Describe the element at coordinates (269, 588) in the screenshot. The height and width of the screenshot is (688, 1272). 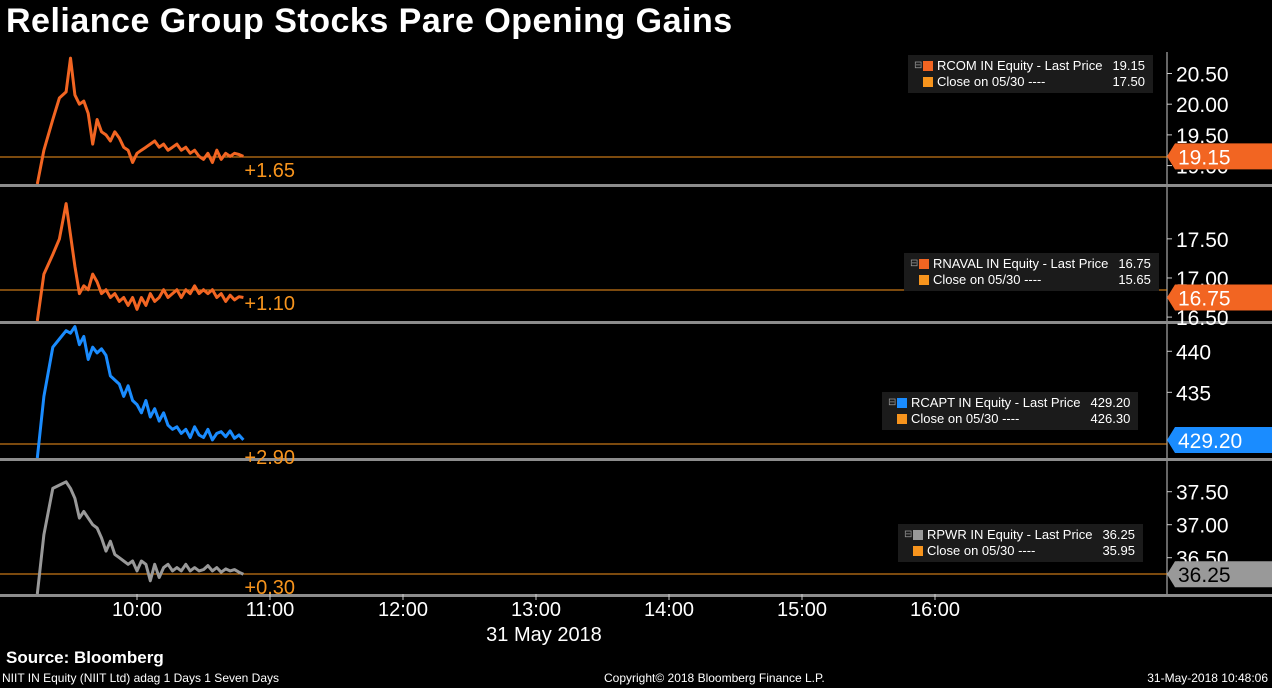
I see `change-label: +0.30` at that location.